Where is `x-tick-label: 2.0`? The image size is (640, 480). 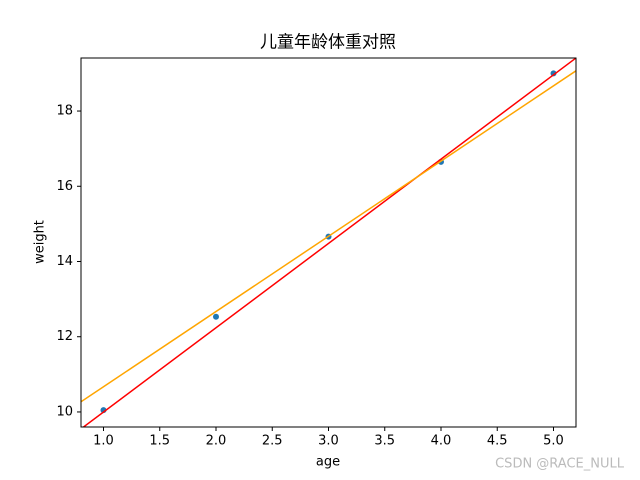
x-tick-label: 2.0 is located at coordinates (216, 441).